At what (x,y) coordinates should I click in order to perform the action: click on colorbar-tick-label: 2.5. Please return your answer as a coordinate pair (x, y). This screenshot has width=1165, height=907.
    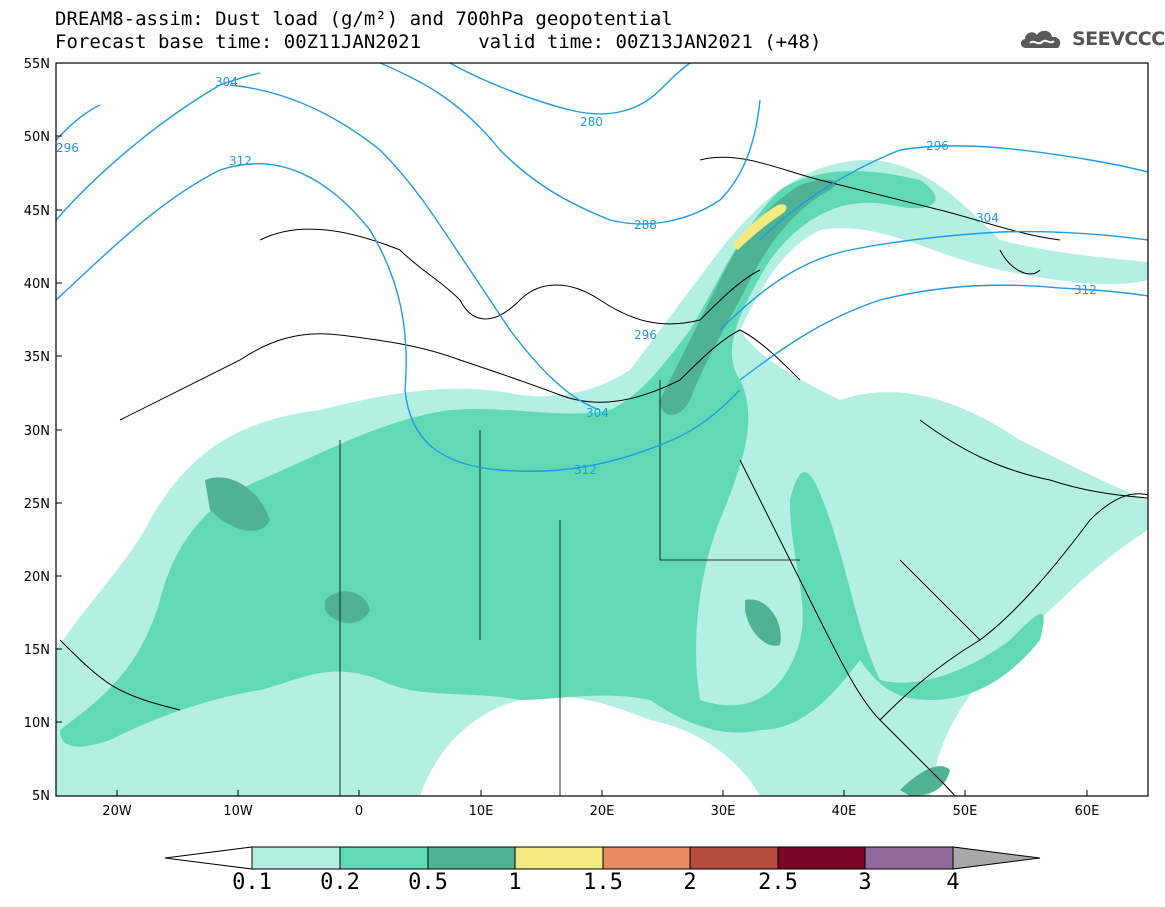
    Looking at the image, I should click on (778, 882).